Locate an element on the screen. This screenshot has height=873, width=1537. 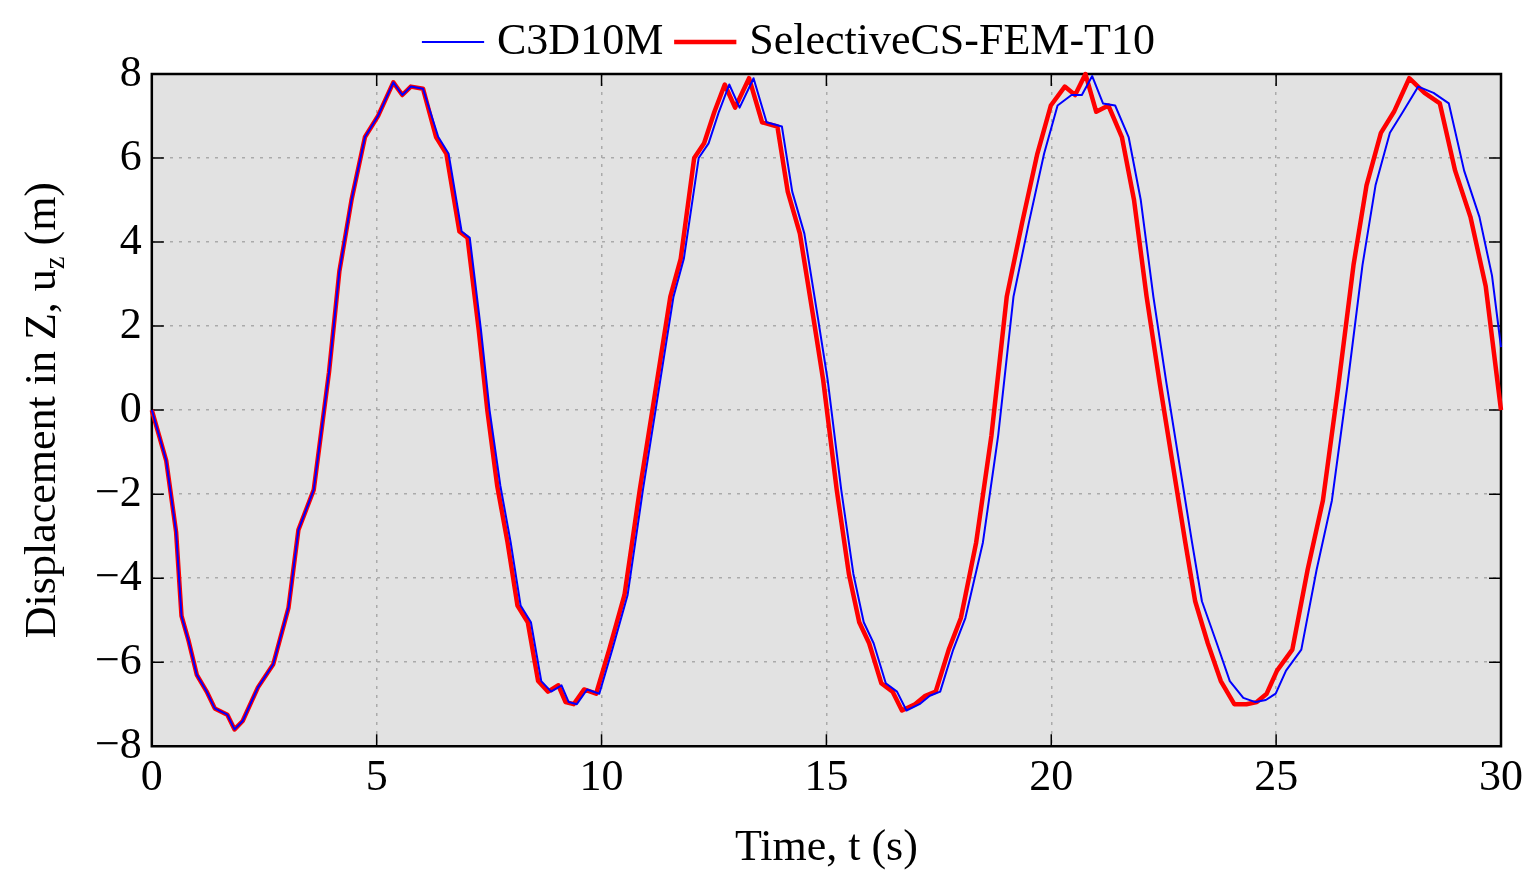
x-tick-label: 15 is located at coordinates (826, 776).